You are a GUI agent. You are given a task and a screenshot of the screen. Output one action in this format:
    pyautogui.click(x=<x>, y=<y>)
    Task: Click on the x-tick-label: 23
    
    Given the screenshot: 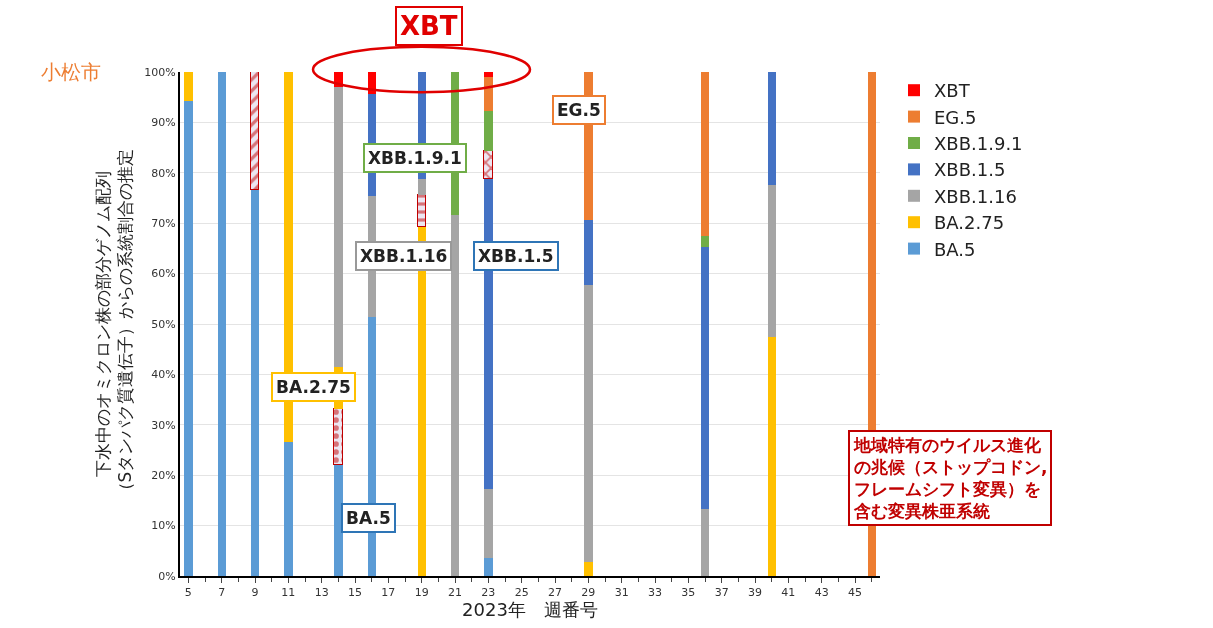 What is the action you would take?
    pyautogui.click(x=488, y=593)
    